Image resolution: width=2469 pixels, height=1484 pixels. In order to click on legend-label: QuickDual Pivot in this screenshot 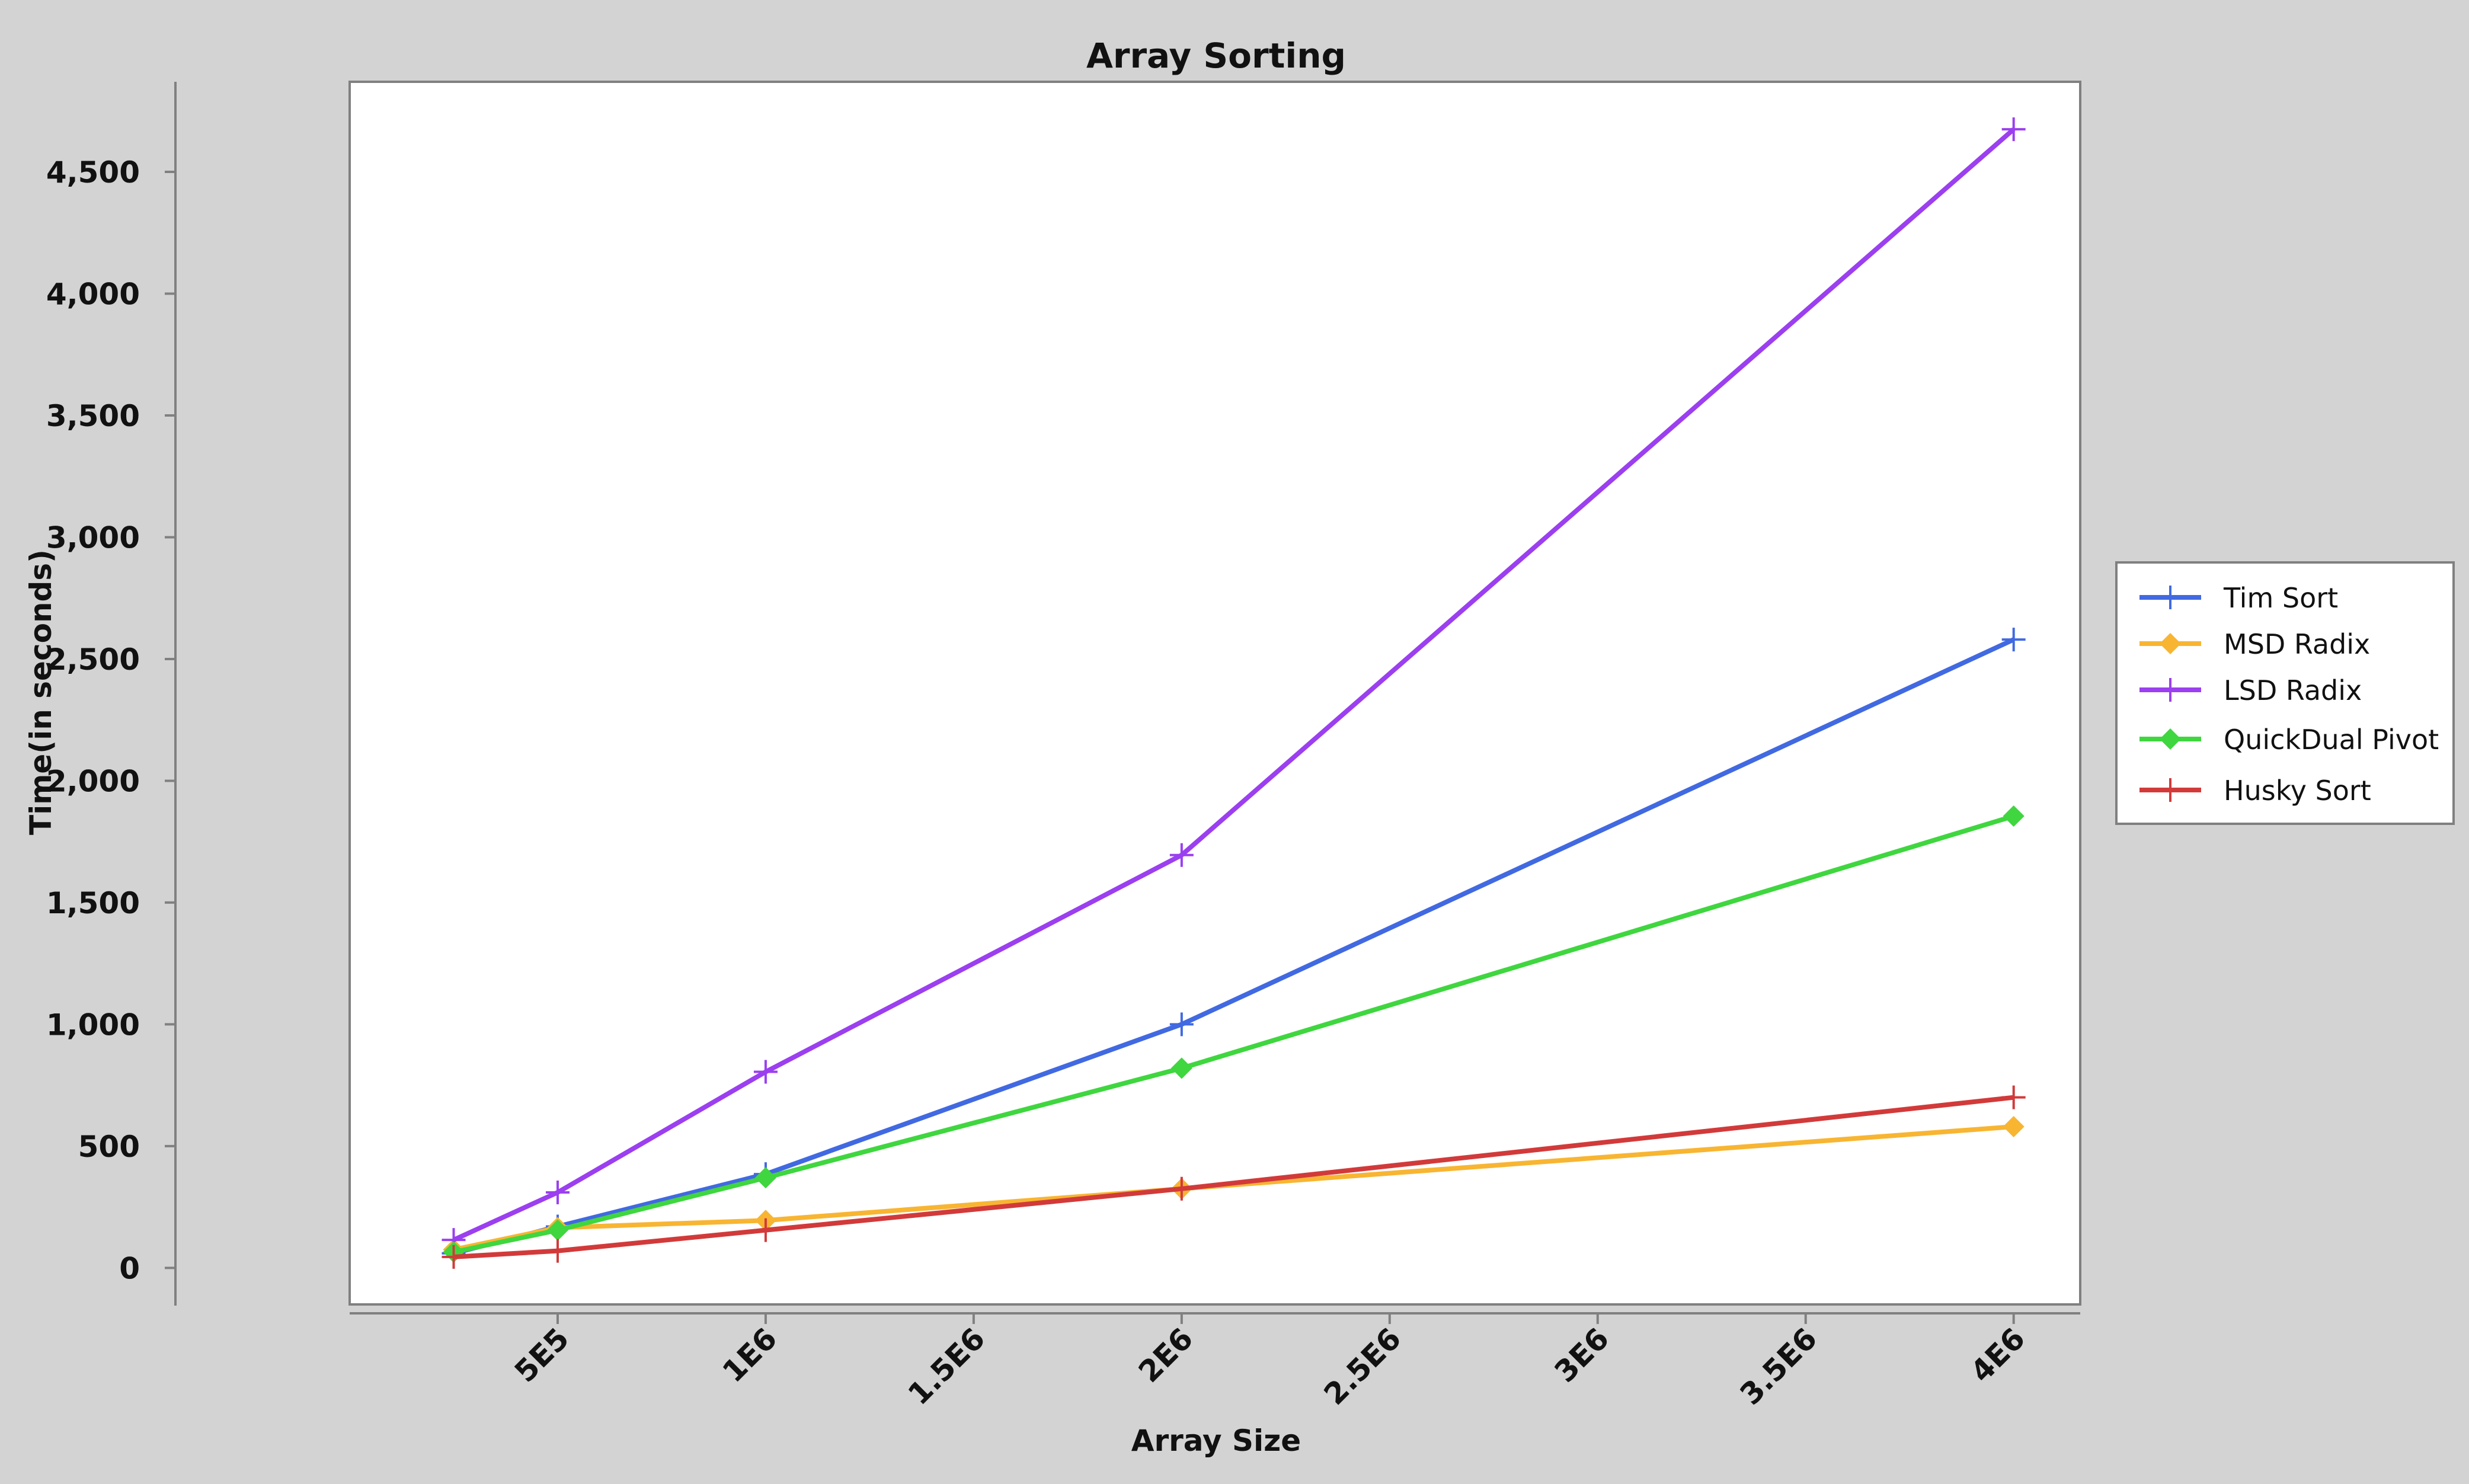, I will do `click(2331, 740)`.